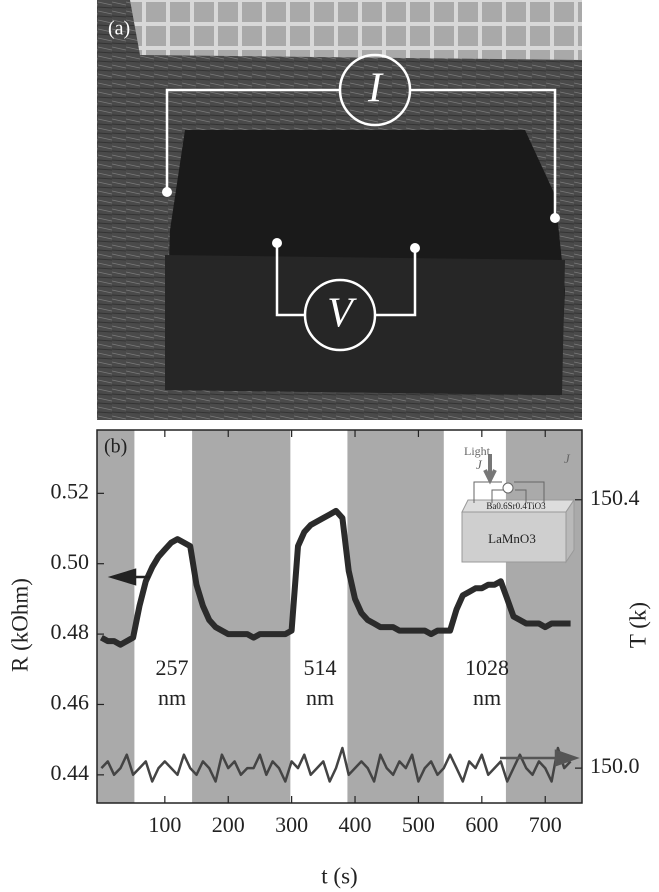 The image size is (659, 892). Describe the element at coordinates (615, 497) in the screenshot. I see `y2-tick-label: 150.4` at that location.